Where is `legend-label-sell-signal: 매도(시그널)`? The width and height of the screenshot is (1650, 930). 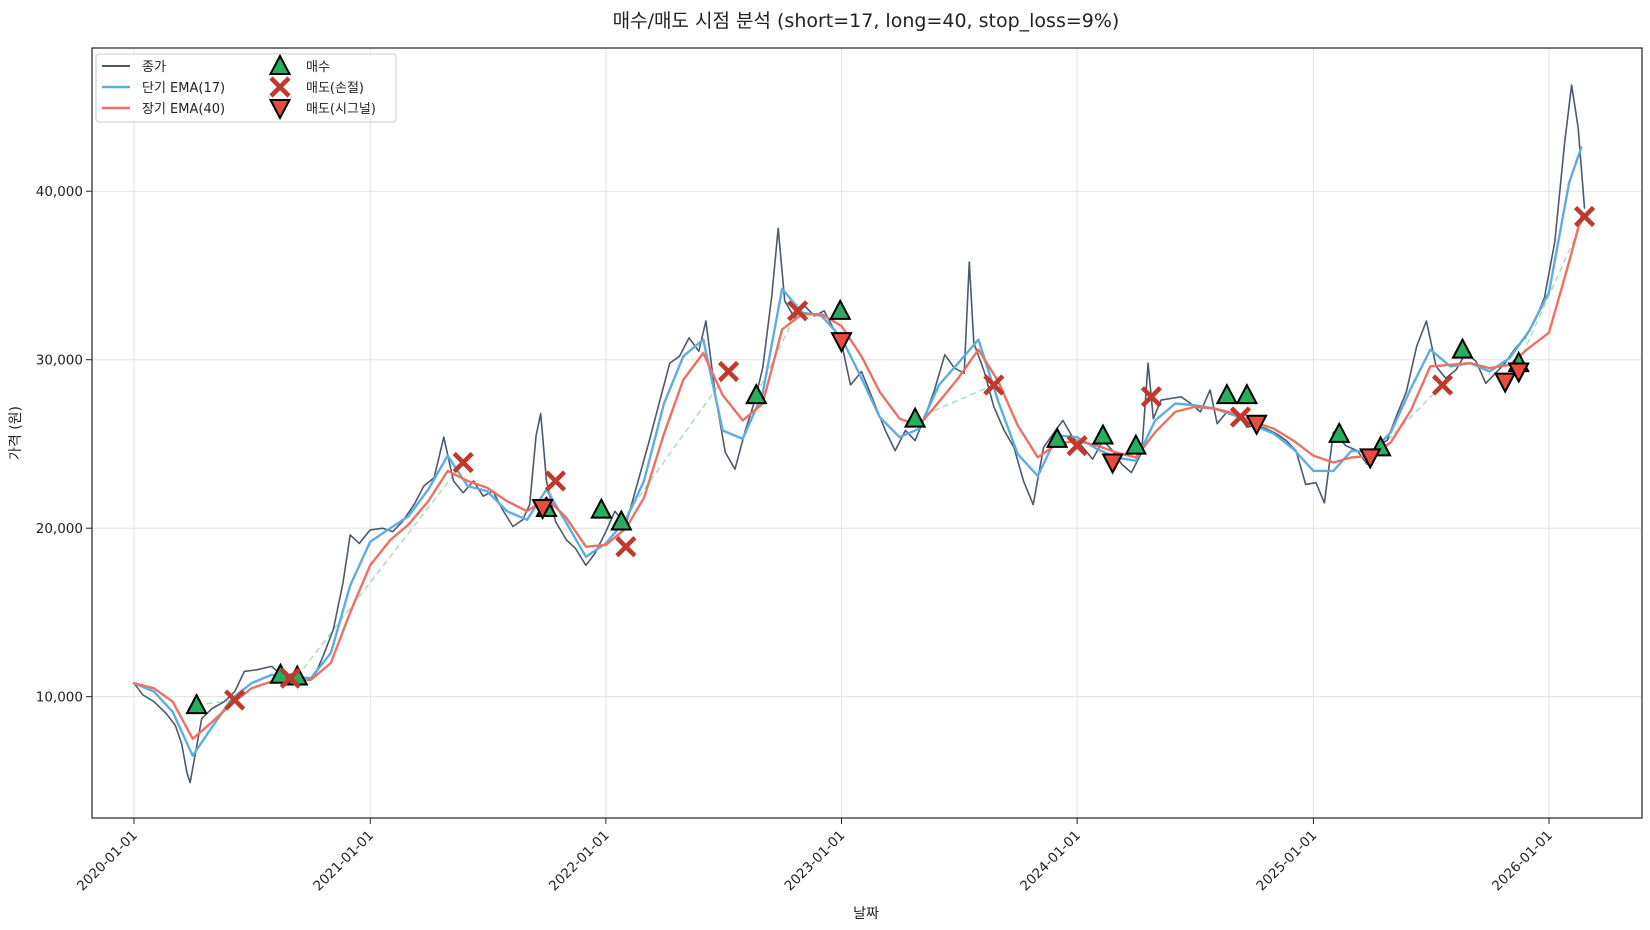 legend-label-sell-signal: 매도(시그널) is located at coordinates (341, 109).